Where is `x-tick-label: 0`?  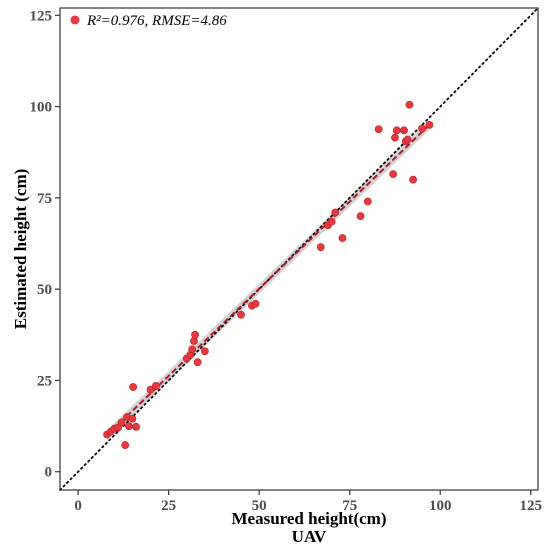
x-tick-label: 0 is located at coordinates (78, 506).